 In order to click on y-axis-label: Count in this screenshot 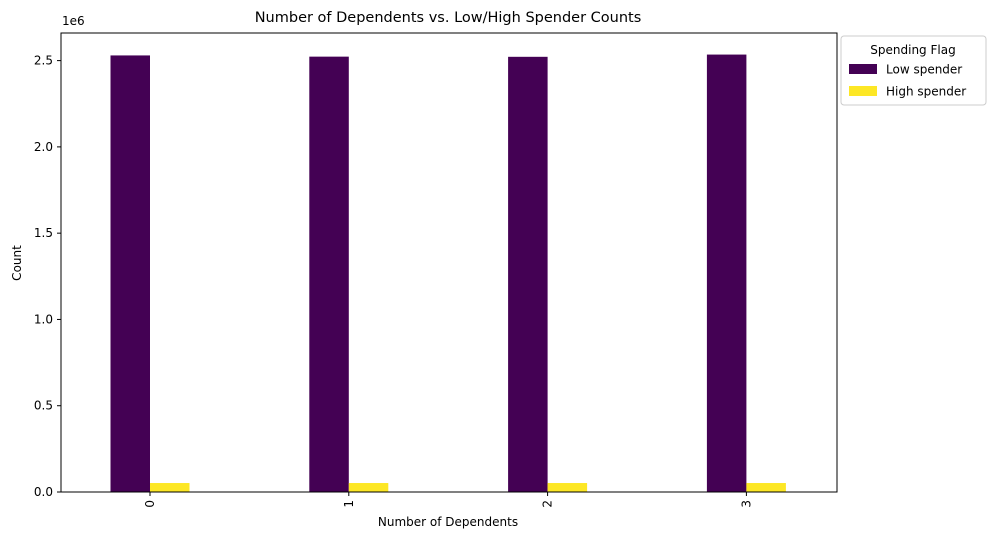, I will do `click(17, 263)`.